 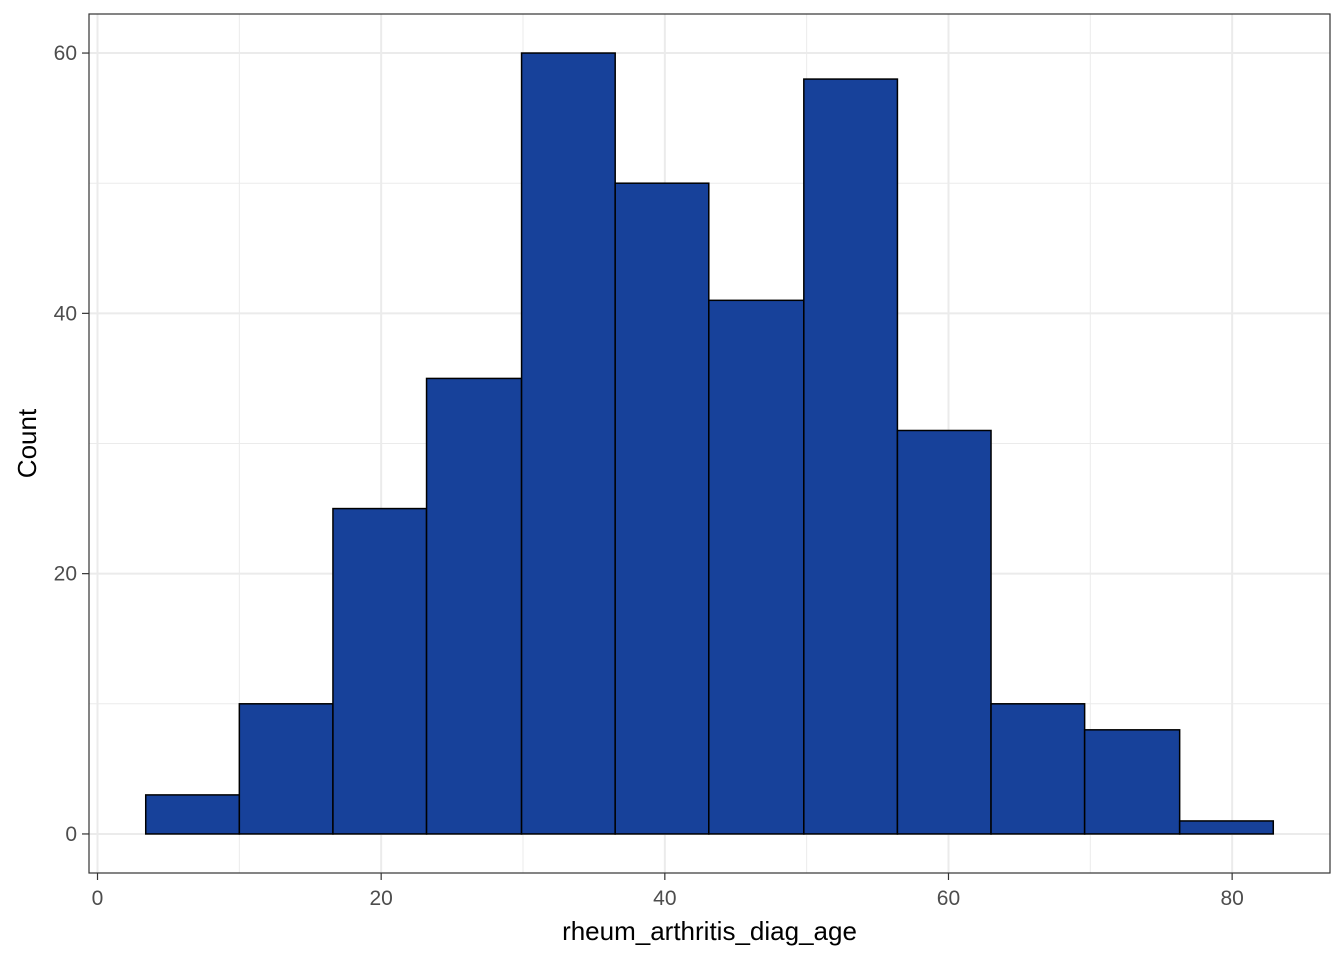 What do you see at coordinates (65, 313) in the screenshot?
I see `y-tick-label: 40` at bounding box center [65, 313].